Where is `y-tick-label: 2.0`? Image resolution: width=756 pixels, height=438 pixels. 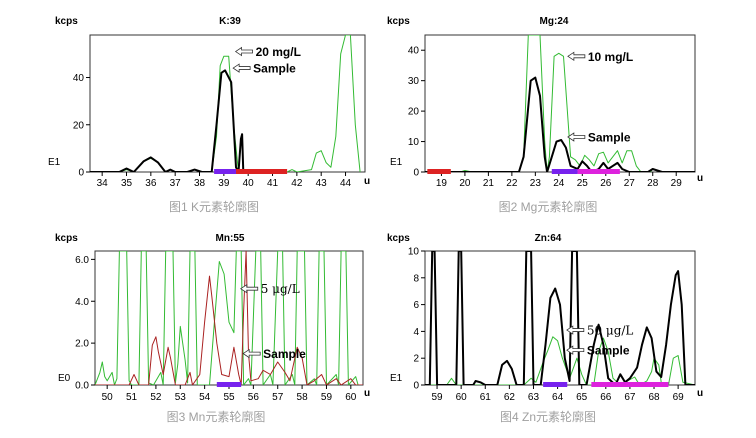
y-tick-label: 2.0 is located at coordinates (82, 344).